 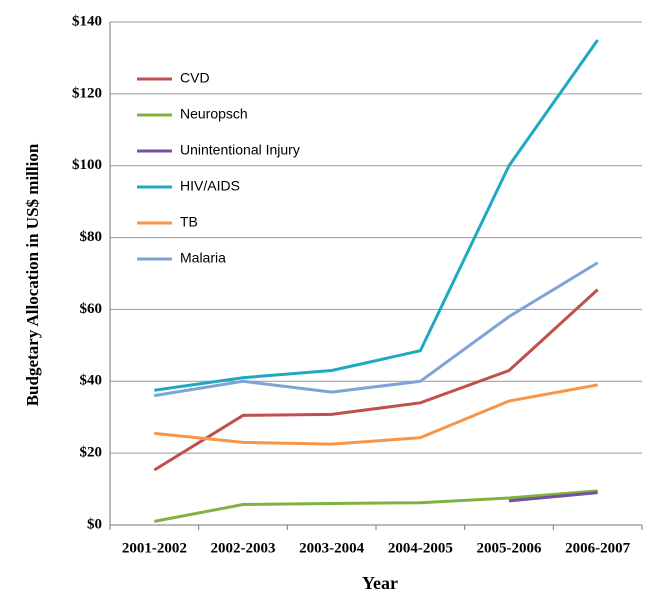 What do you see at coordinates (91, 453) in the screenshot?
I see `y-tick-label: $20` at bounding box center [91, 453].